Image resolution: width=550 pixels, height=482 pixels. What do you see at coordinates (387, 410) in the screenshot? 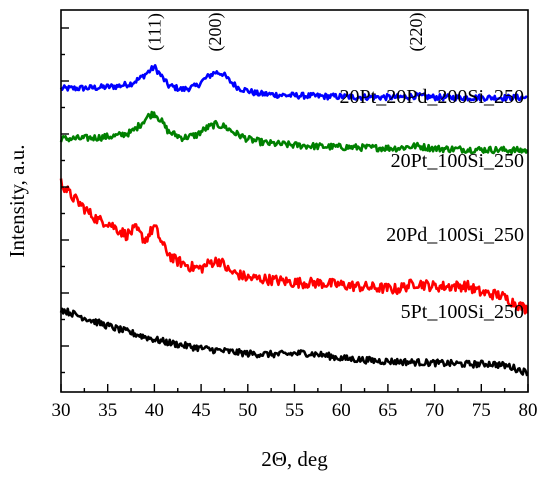
I see `x-tick-label: 65` at bounding box center [387, 410].